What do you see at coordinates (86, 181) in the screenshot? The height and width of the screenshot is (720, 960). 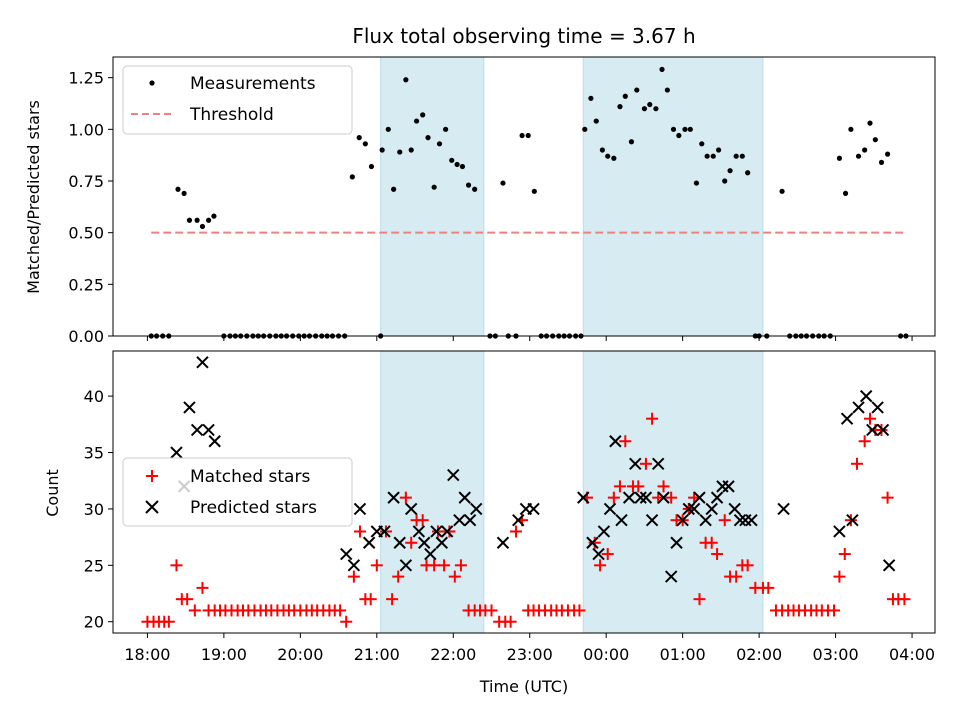 I see `top-y-tick-label: 0.75` at bounding box center [86, 181].